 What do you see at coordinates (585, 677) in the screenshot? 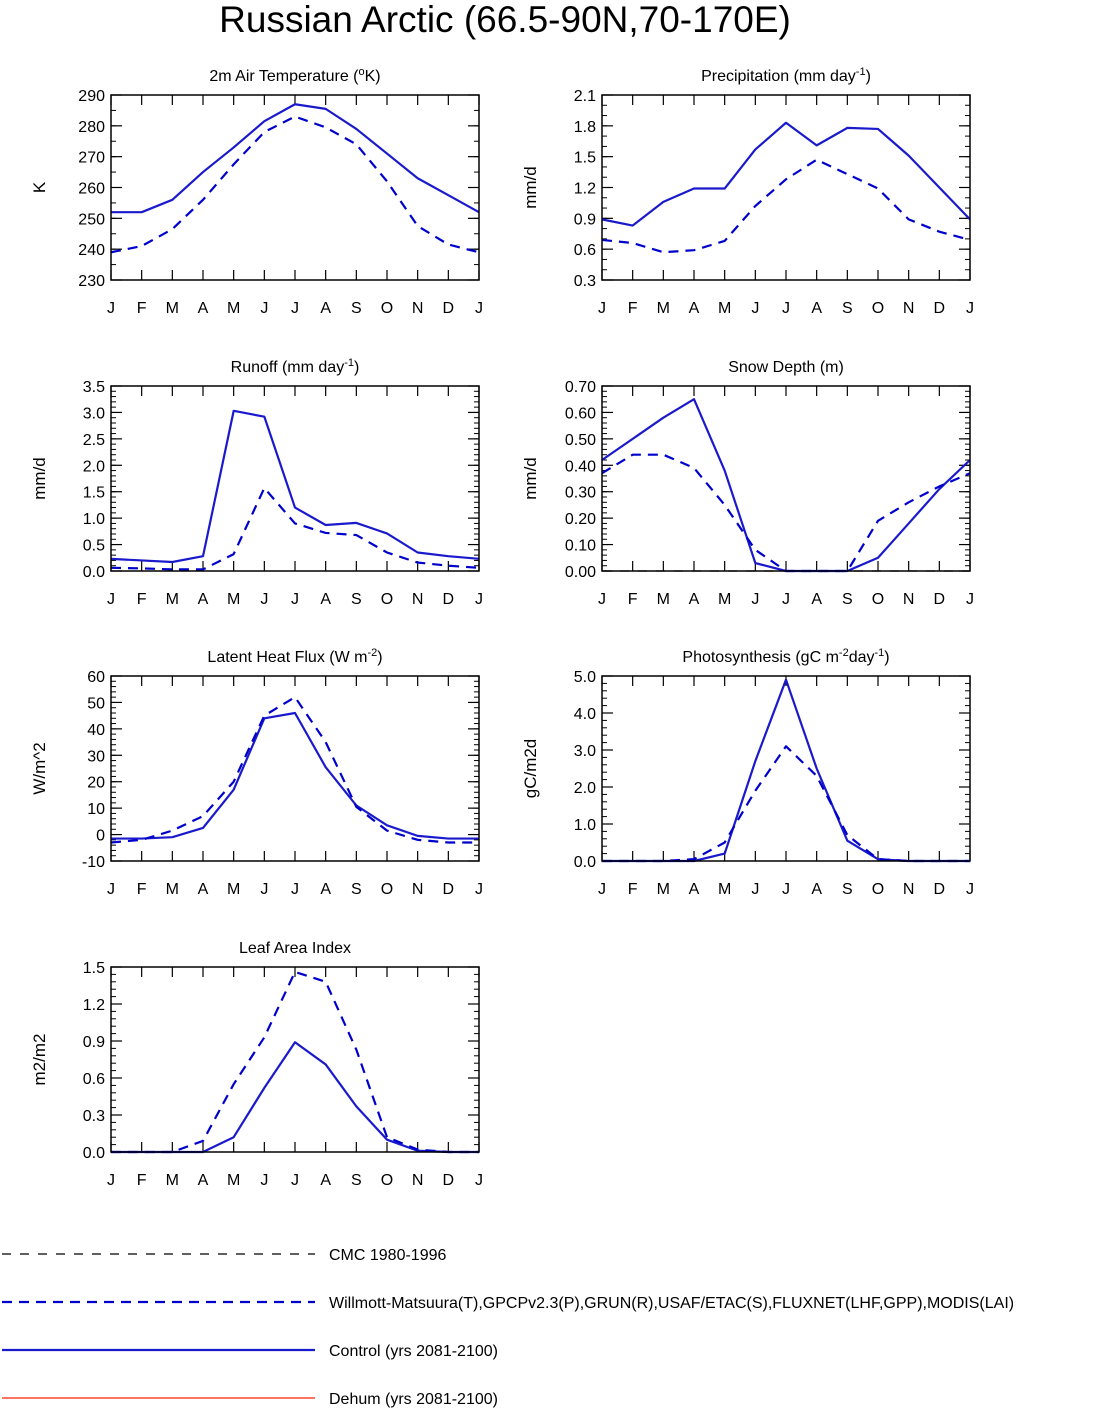
I see `y-tick-label: 5.0` at bounding box center [585, 677].